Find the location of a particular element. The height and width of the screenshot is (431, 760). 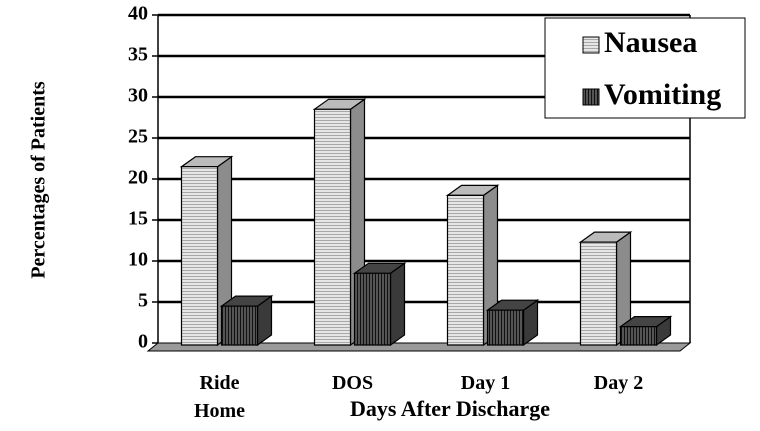

legend is located at coordinates (645, 68).